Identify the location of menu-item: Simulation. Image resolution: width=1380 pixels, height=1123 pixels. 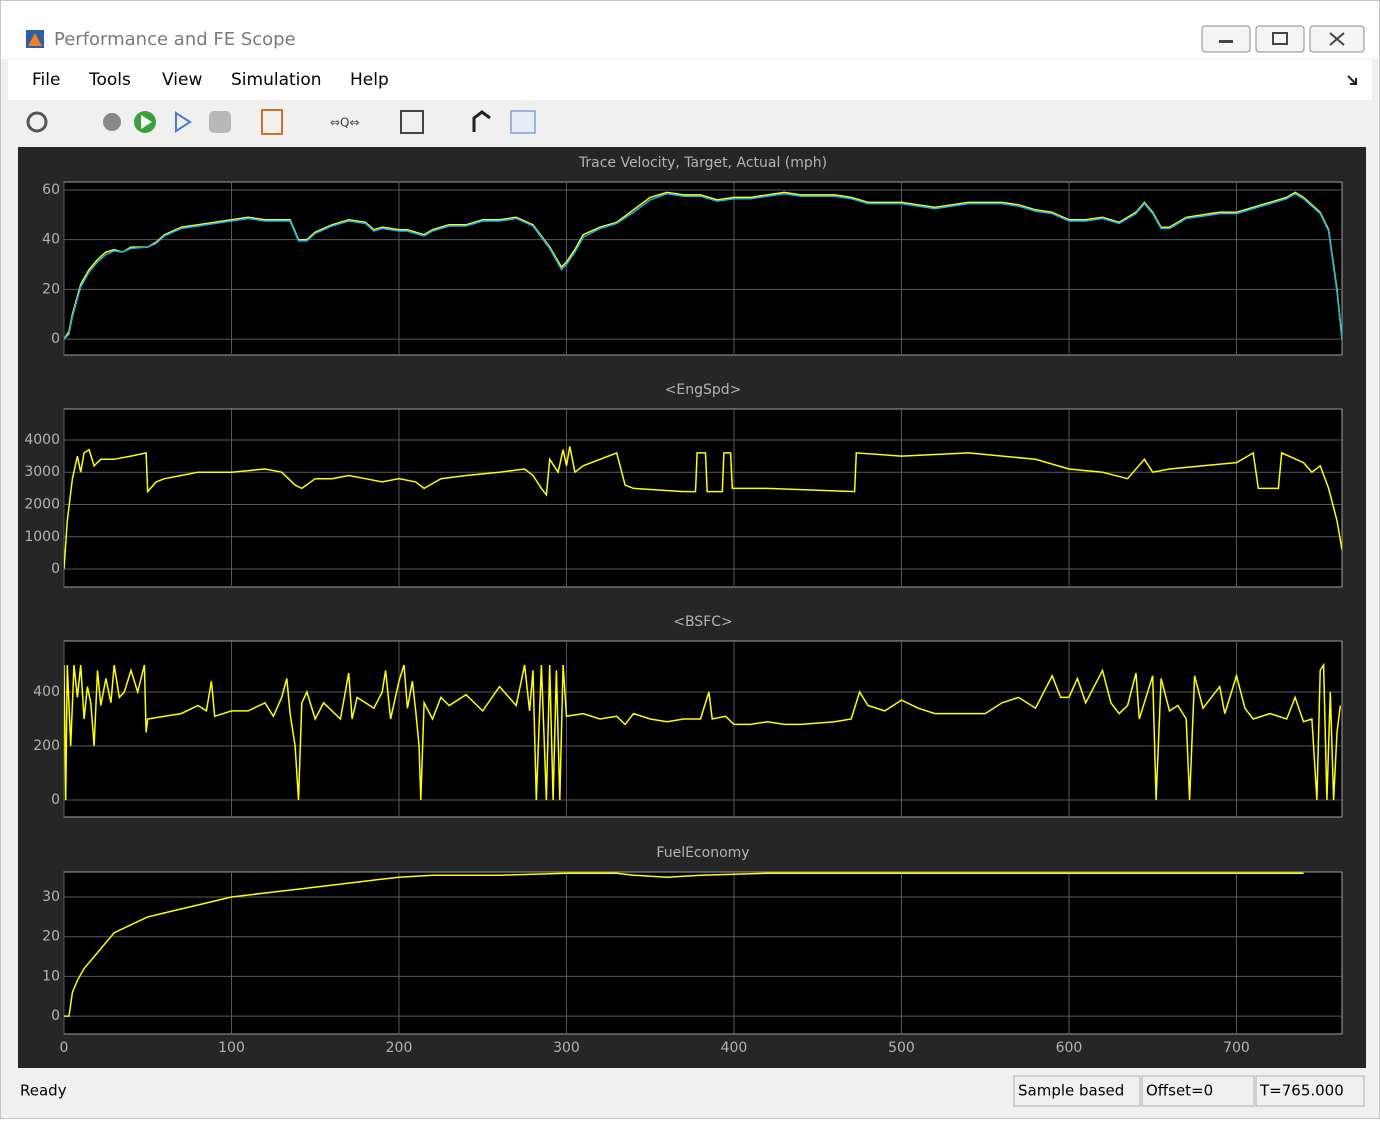
(276, 80).